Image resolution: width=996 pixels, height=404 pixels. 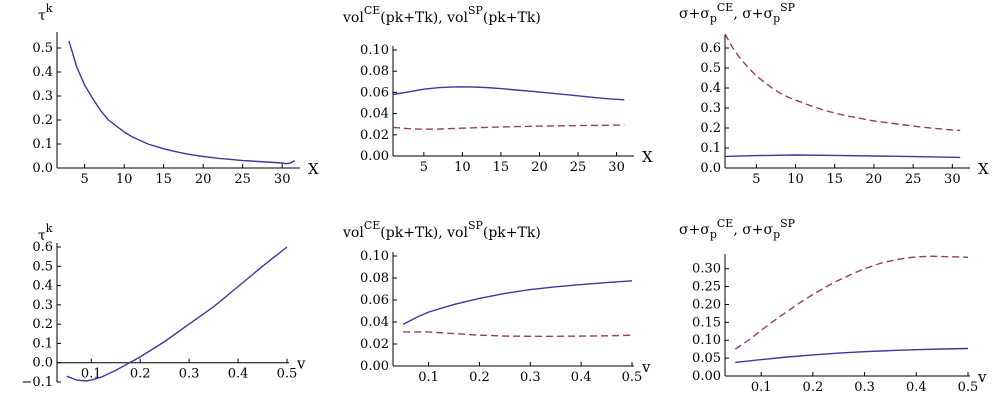 I want to click on y-tick-label: 0.20, so click(x=706, y=304).